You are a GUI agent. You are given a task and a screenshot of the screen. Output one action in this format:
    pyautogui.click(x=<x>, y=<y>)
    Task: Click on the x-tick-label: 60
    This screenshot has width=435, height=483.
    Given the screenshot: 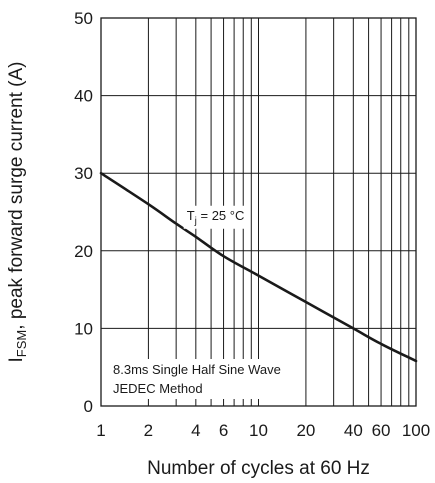 What is the action you would take?
    pyautogui.click(x=381, y=430)
    